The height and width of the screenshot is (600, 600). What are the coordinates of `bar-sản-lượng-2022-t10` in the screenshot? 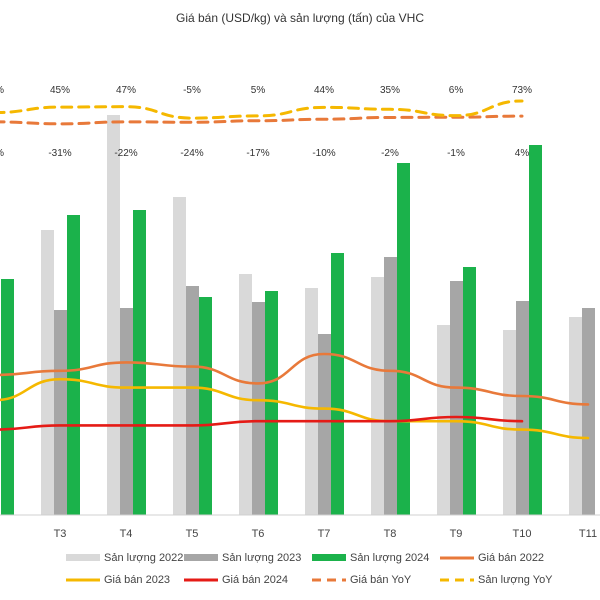 It's located at (509, 422).